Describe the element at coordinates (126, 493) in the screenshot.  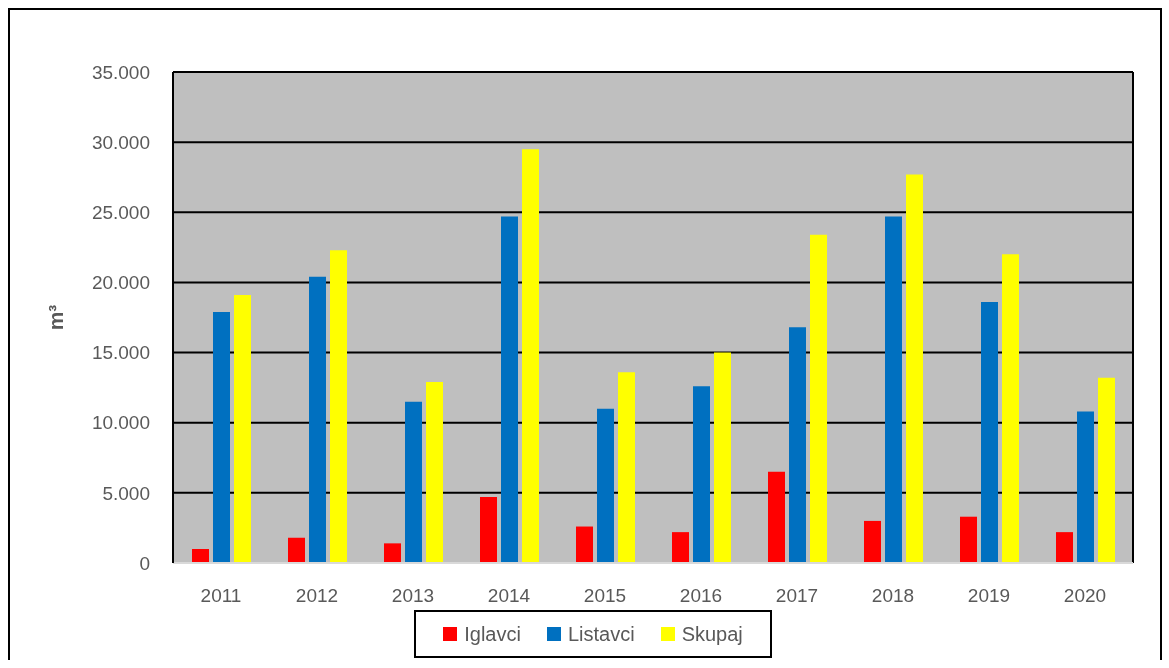
I see `y-tick-label: 5.000` at that location.